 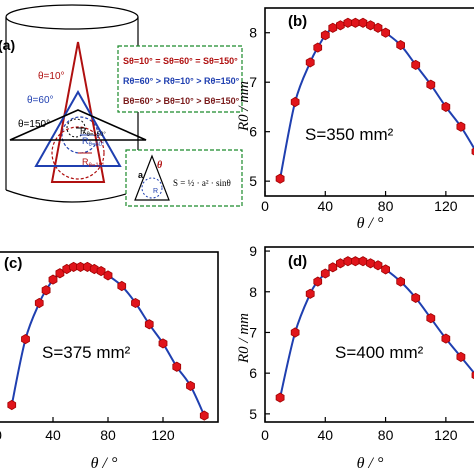 I want to click on incircle-theta150, so click(x=76, y=128).